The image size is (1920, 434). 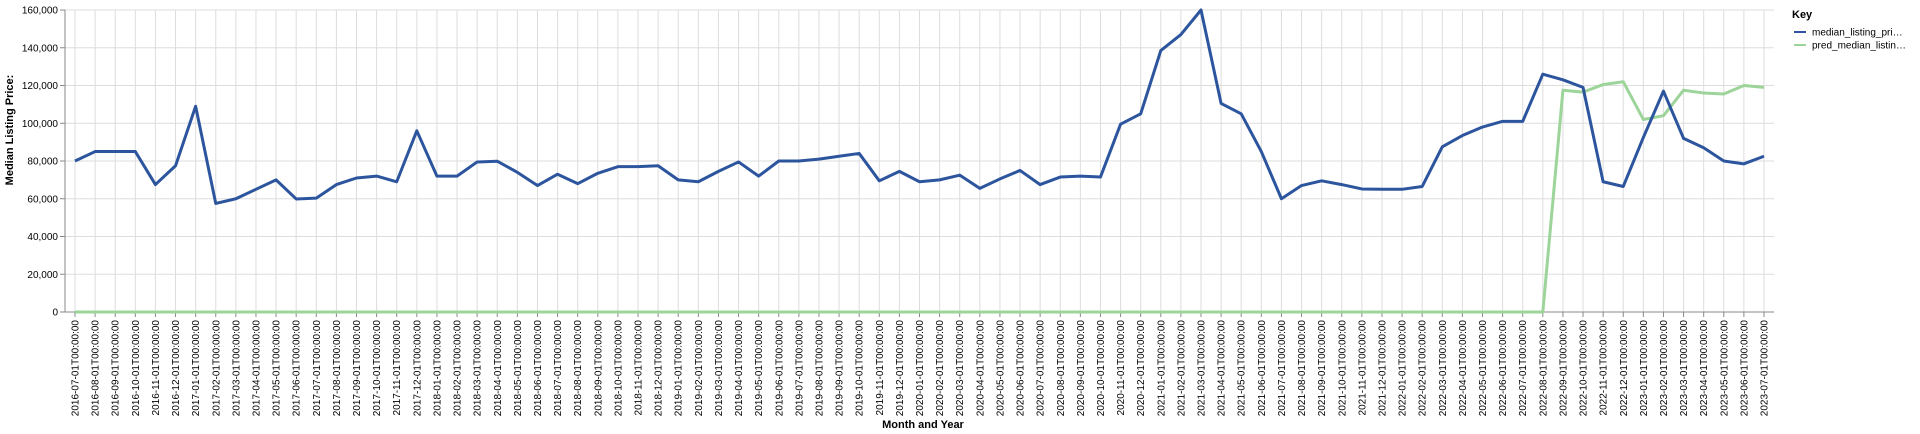 I want to click on y-tick-label: 120,000, so click(x=40, y=86).